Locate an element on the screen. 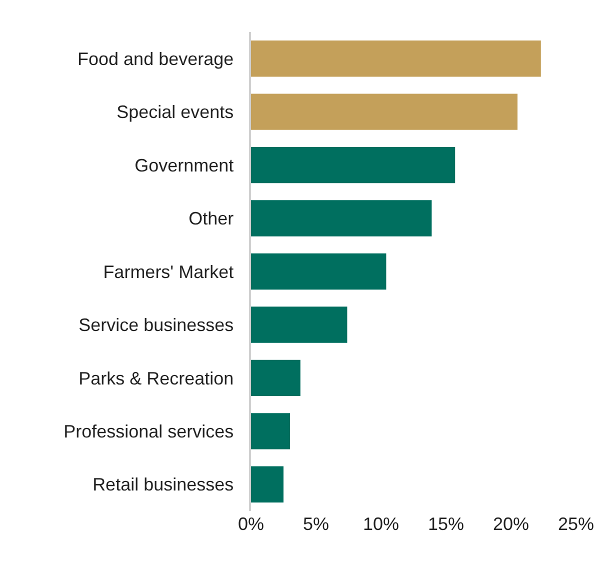 The image size is (615, 569). x-tick-label: 5% is located at coordinates (316, 524).